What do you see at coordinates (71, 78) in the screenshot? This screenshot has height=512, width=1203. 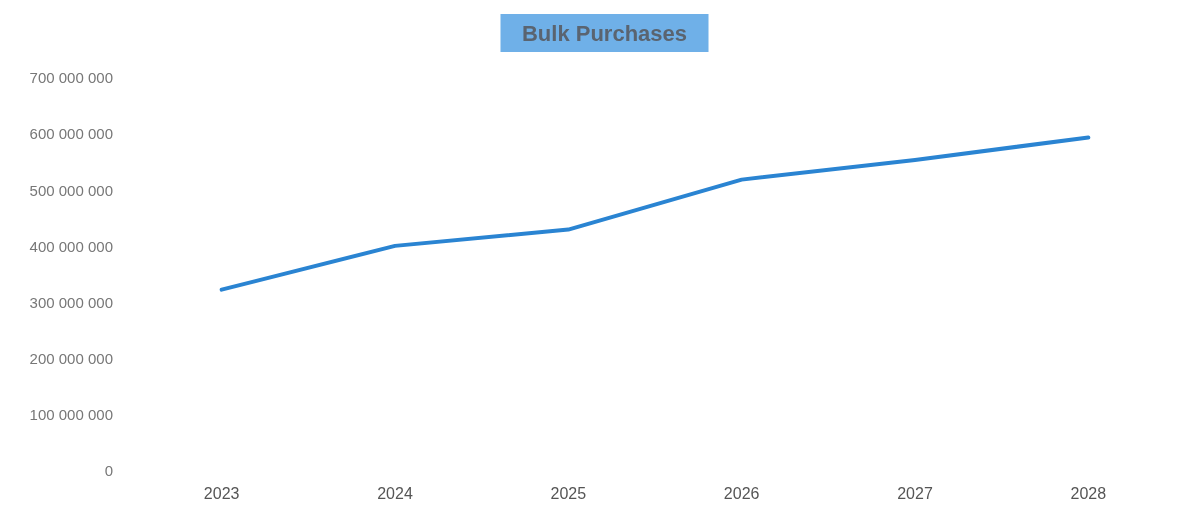 I see `y-tick-label: 700 000 000` at bounding box center [71, 78].